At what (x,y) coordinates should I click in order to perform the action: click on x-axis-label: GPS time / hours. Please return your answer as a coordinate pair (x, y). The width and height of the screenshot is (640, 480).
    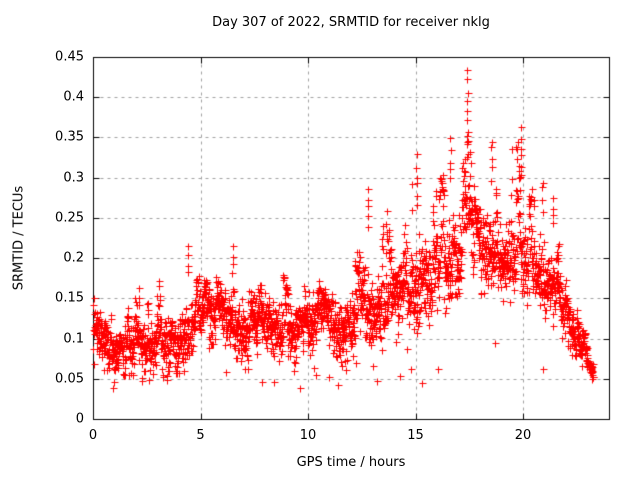
    Looking at the image, I should click on (351, 462).